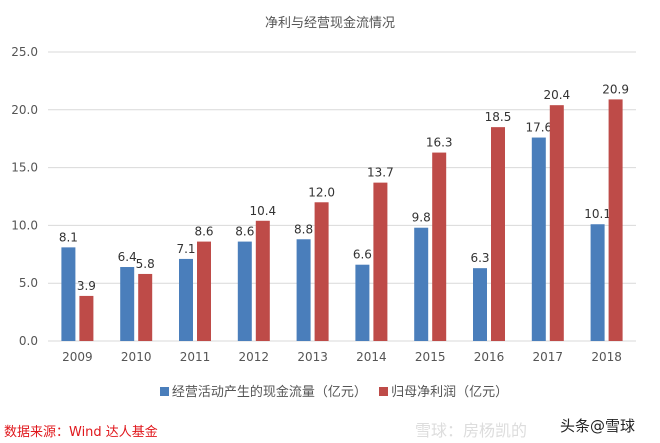  What do you see at coordinates (362, 255) in the screenshot?
I see `data-label: 6.6` at bounding box center [362, 255].